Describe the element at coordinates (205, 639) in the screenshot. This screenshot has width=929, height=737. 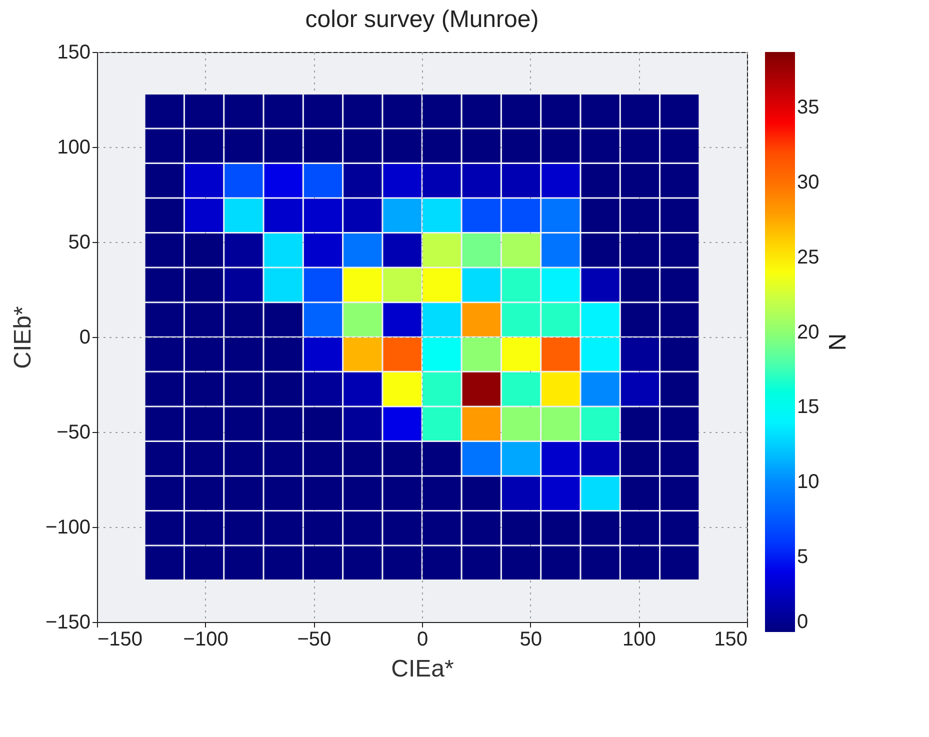
I see `x-tick-label: −100` at that location.